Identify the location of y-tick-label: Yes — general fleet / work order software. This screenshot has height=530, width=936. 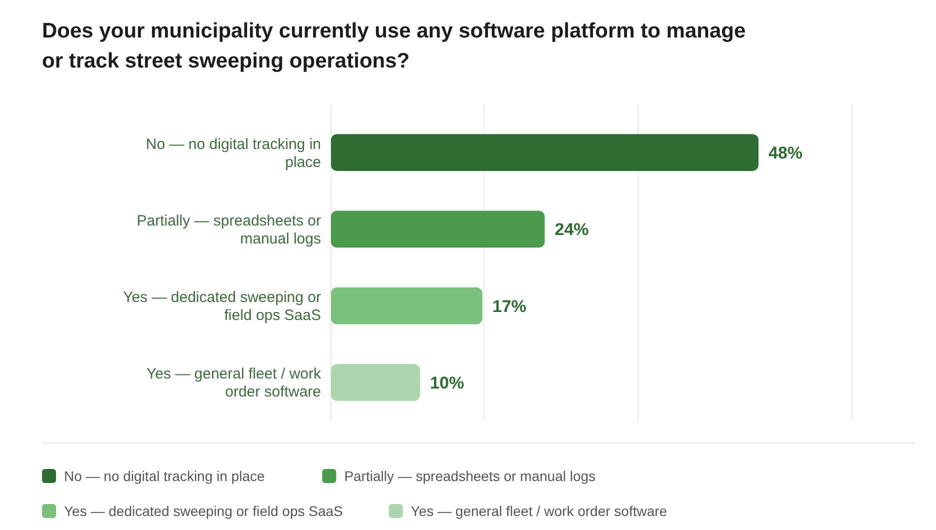
(234, 383).